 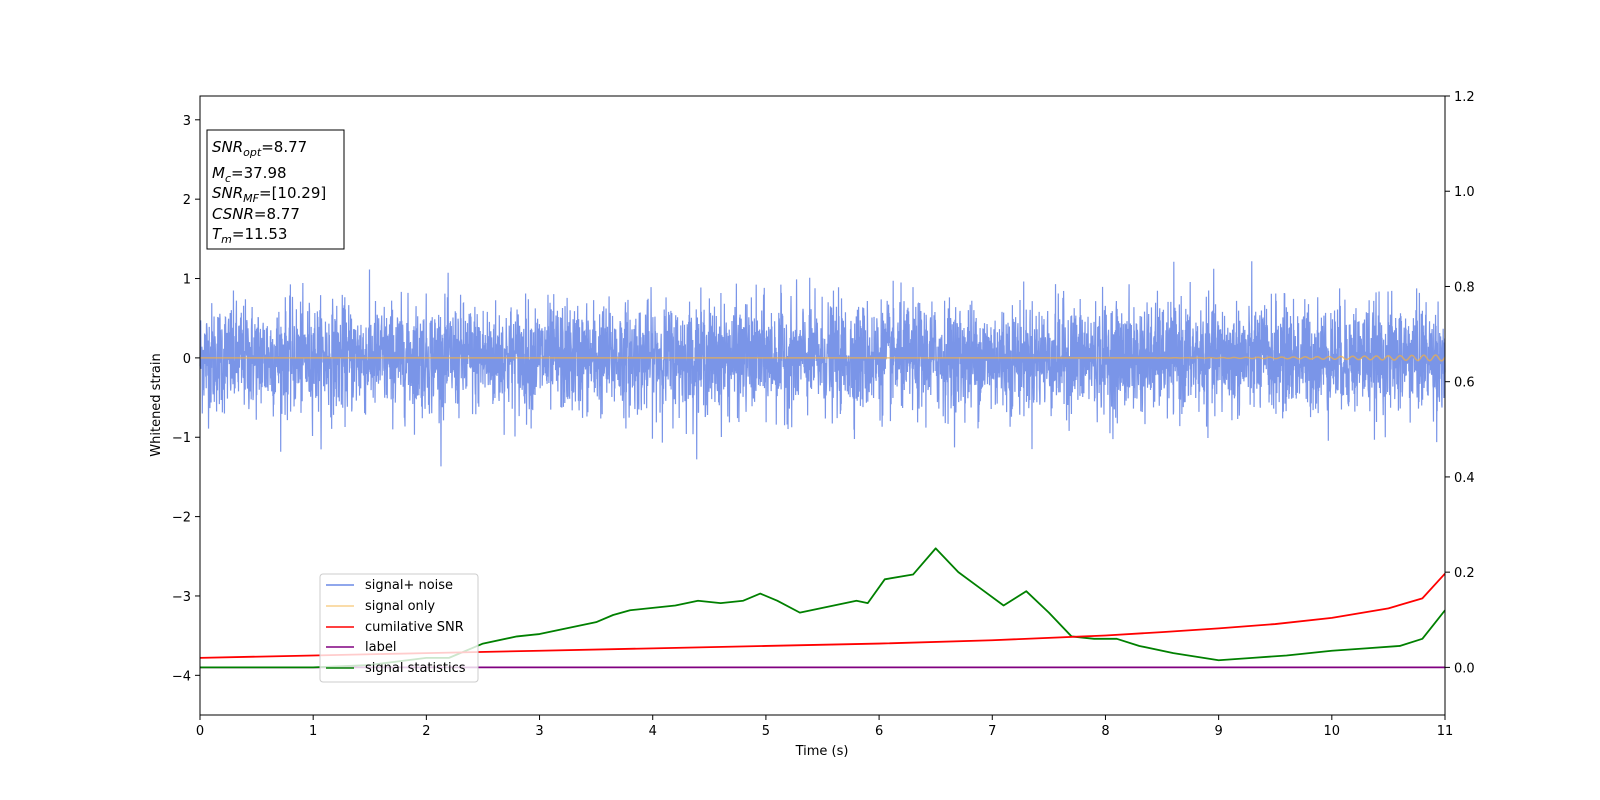 What do you see at coordinates (313, 731) in the screenshot?
I see `x-tick-label: 1` at bounding box center [313, 731].